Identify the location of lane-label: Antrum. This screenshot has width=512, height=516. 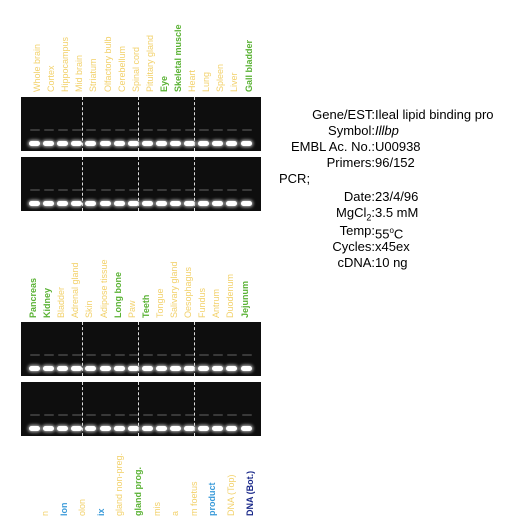
(216, 303).